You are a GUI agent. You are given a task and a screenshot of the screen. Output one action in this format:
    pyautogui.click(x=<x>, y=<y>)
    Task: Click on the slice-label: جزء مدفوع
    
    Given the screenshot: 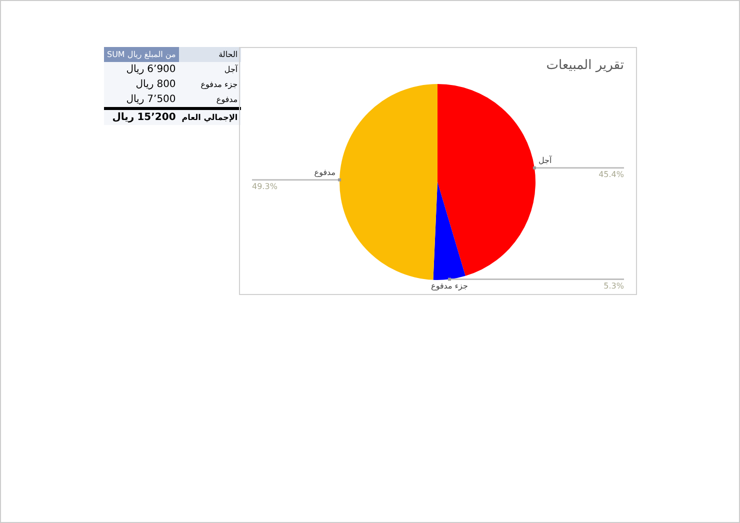 What is the action you would take?
    pyautogui.click(x=449, y=285)
    